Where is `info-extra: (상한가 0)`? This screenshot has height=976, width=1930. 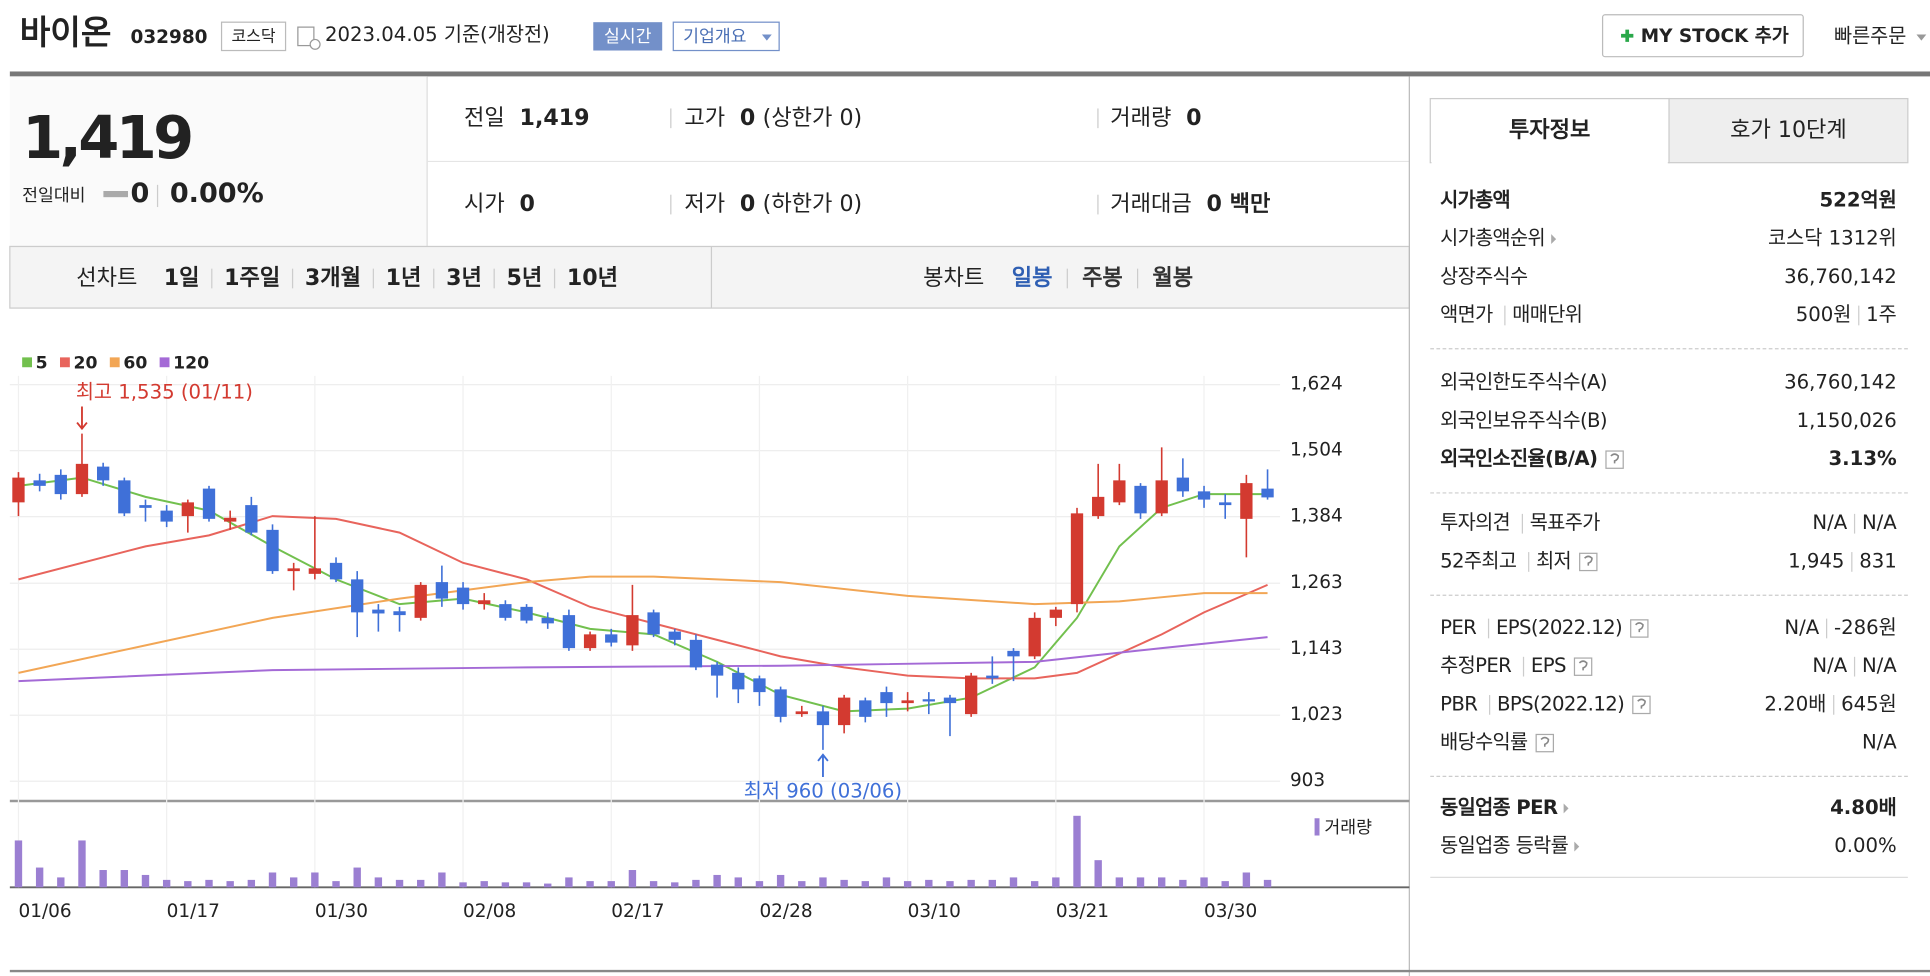
info-extra: (상한가 0) is located at coordinates (813, 118).